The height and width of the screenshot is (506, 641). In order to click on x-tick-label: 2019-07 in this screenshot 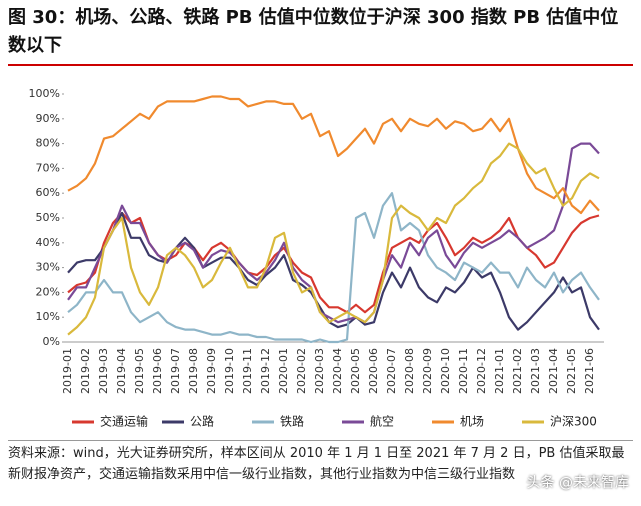, I will do `click(175, 371)`.